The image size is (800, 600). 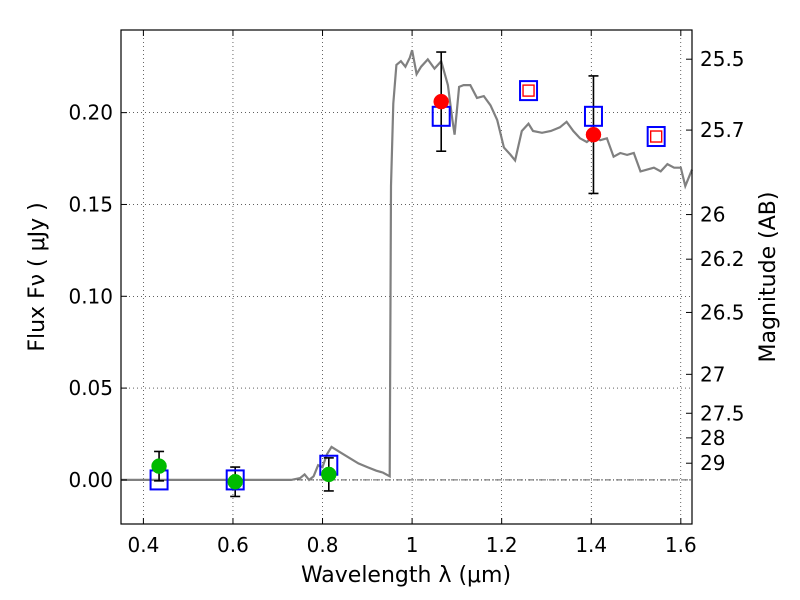 I want to click on mag-tick-label: 29, so click(x=712, y=463).